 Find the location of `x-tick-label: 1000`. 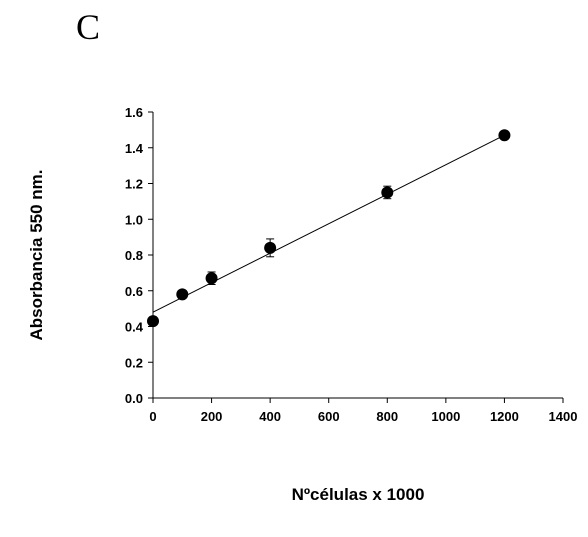

x-tick-label: 1000 is located at coordinates (445, 416).